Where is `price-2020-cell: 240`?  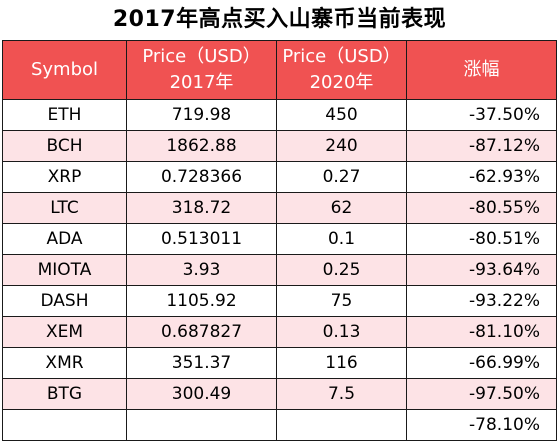 price-2020-cell: 240 is located at coordinates (341, 146).